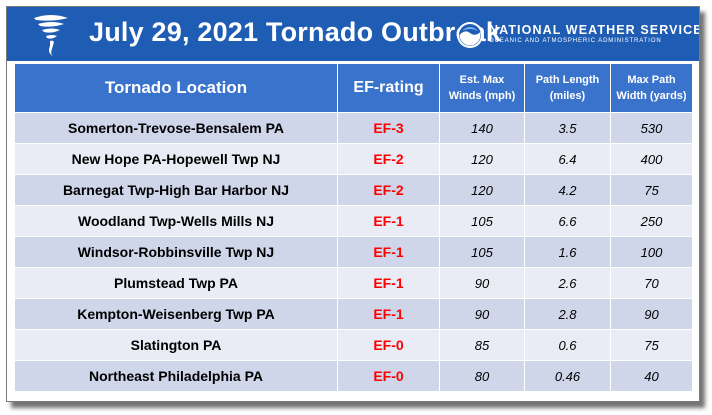 This screenshot has height=415, width=712. I want to click on cell-path-length: 2.6, so click(567, 283).